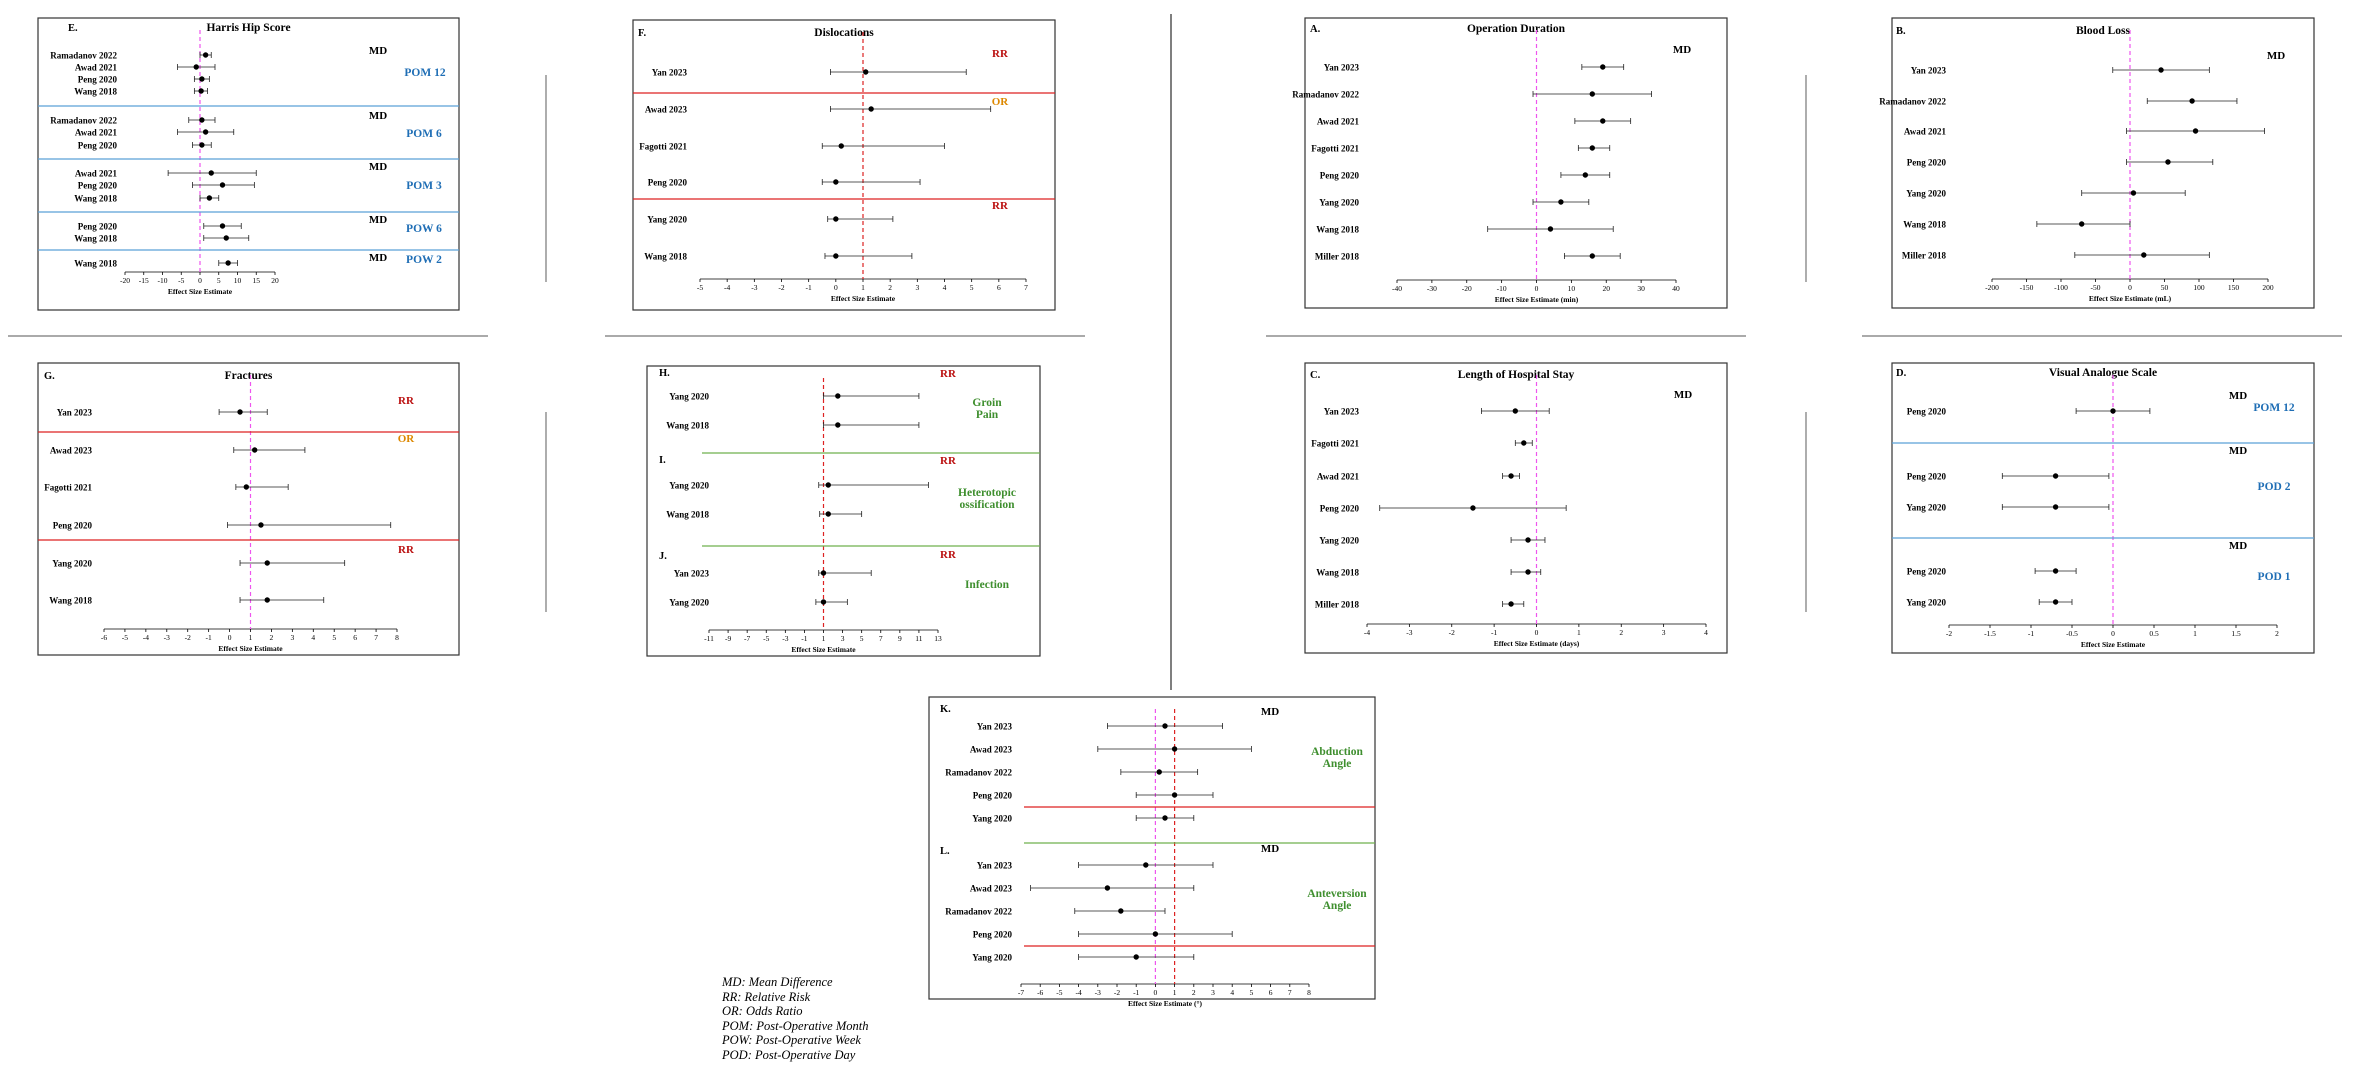 This screenshot has width=2355, height=1070. Describe the element at coordinates (900, 638) in the screenshot. I see `x-tick-label: 9` at that location.